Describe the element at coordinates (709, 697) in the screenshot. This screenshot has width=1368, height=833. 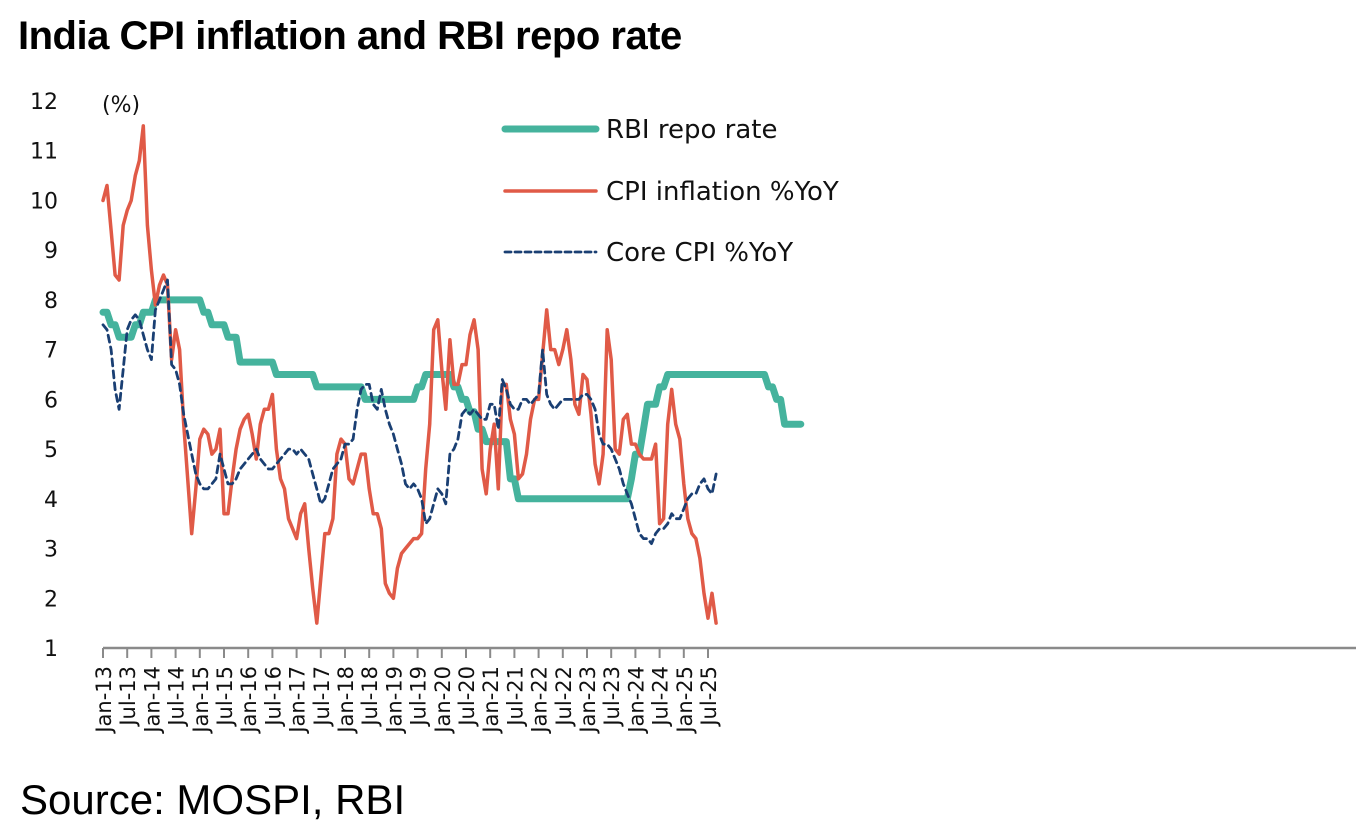
I see `x-tick-label: Jul-25` at that location.